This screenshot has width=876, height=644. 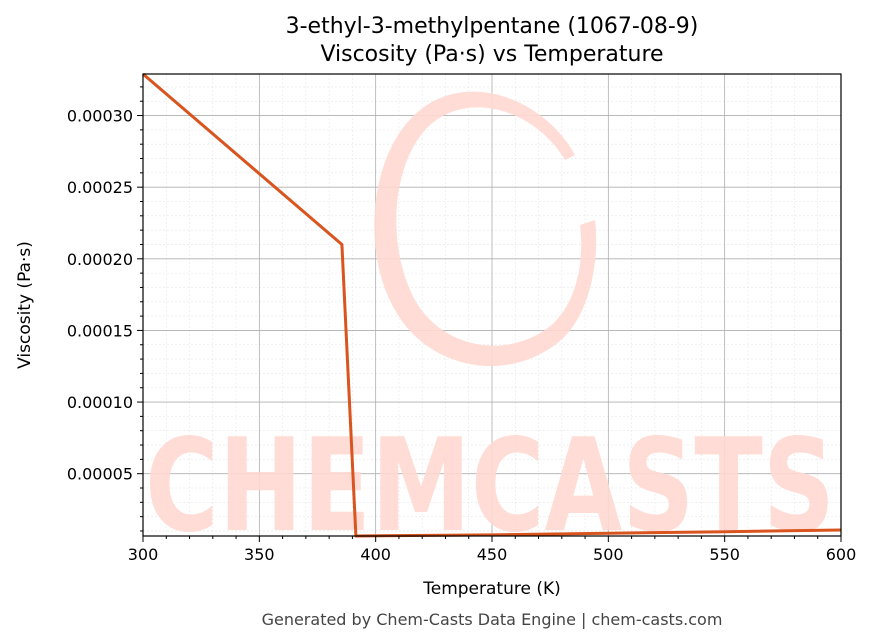 I want to click on watermark-swoosh, so click(x=485, y=229).